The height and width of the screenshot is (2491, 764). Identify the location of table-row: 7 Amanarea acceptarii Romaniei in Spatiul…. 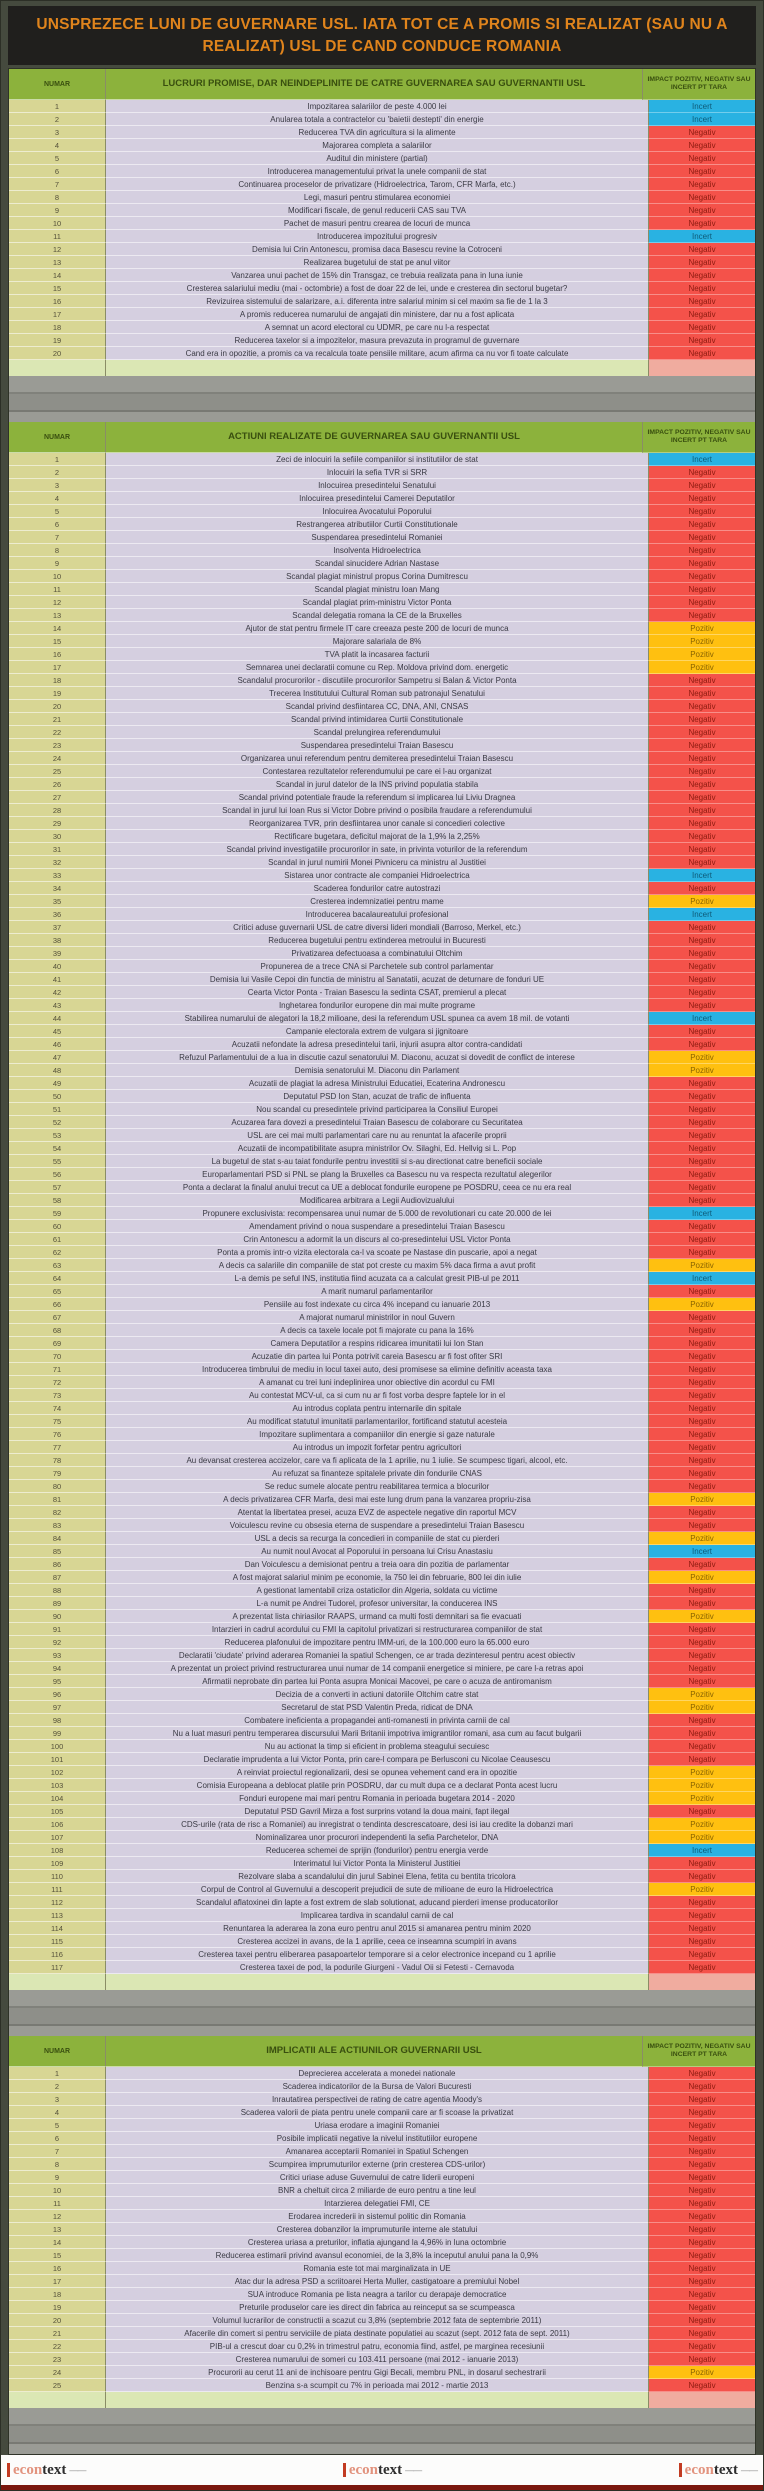
(382, 2152).